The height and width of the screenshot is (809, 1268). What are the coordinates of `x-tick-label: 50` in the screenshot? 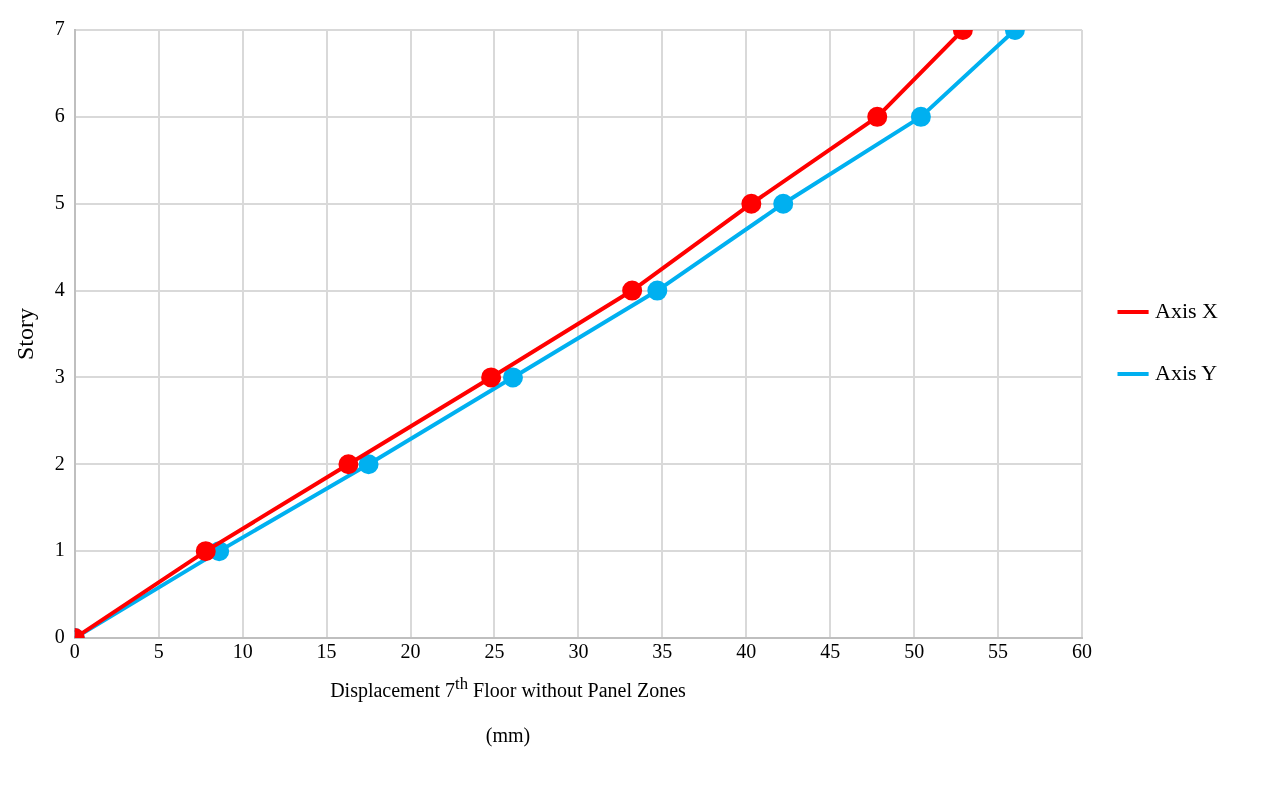 It's located at (914, 651).